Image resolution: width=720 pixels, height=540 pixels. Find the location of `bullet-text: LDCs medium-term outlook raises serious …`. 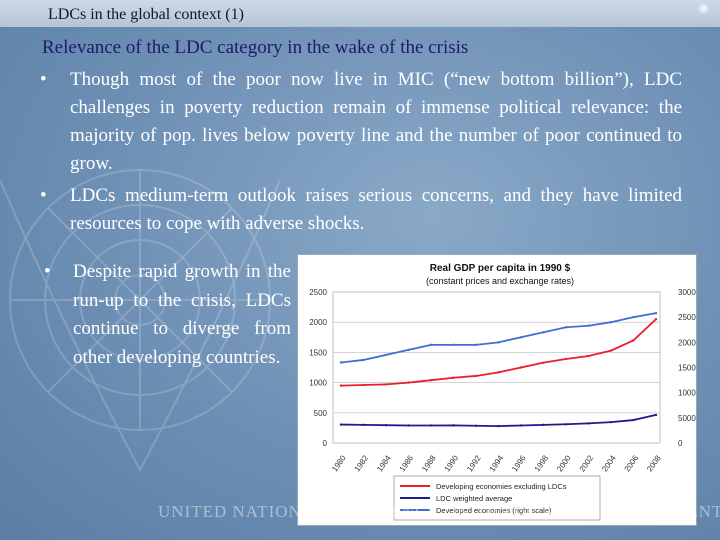

bullet-text: LDCs medium-term outlook raises serious … is located at coordinates (376, 209).